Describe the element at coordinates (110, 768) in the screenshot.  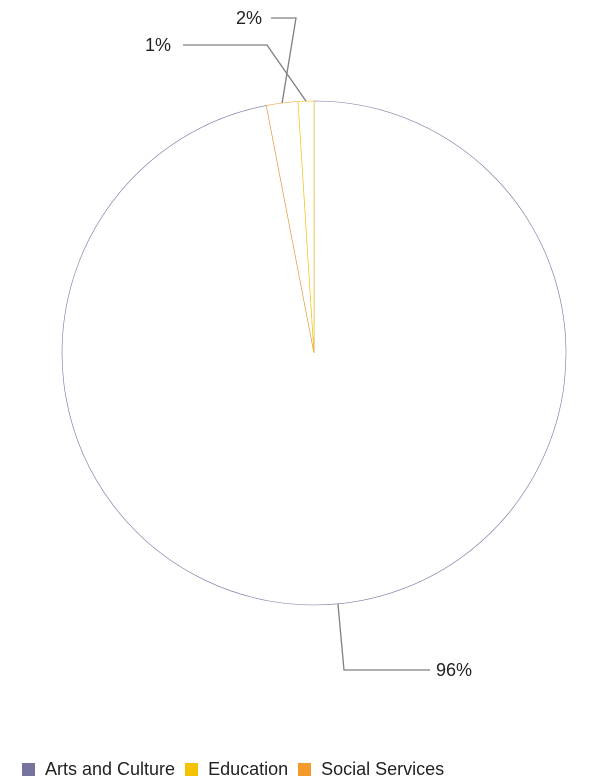
I see `legend-label: Arts and Culture` at that location.